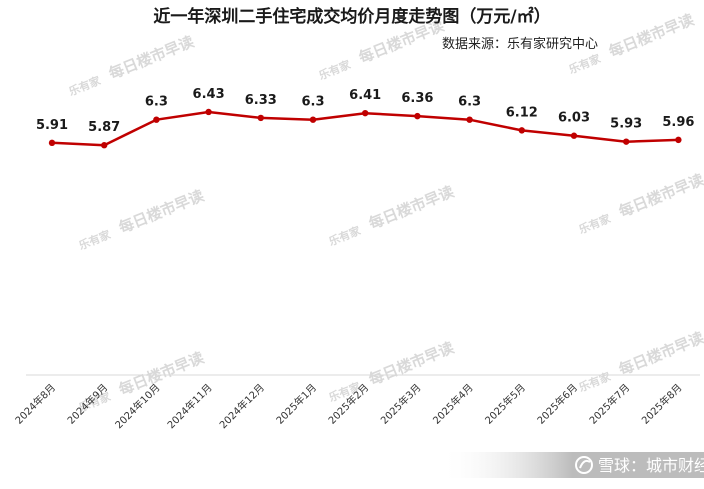 This screenshot has width=704, height=489. I want to click on x-tick-label: 2024年8月, so click(35, 404).